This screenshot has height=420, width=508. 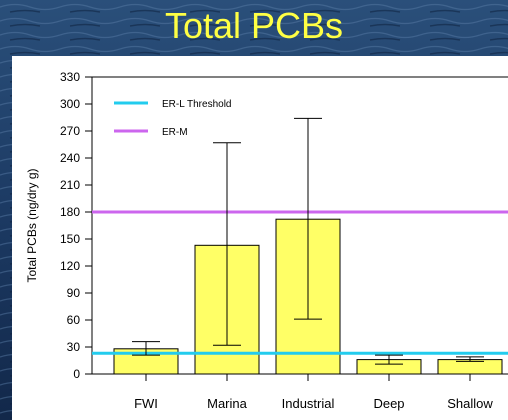 What do you see at coordinates (70, 131) in the screenshot?
I see `y-tick-label: 270` at bounding box center [70, 131].